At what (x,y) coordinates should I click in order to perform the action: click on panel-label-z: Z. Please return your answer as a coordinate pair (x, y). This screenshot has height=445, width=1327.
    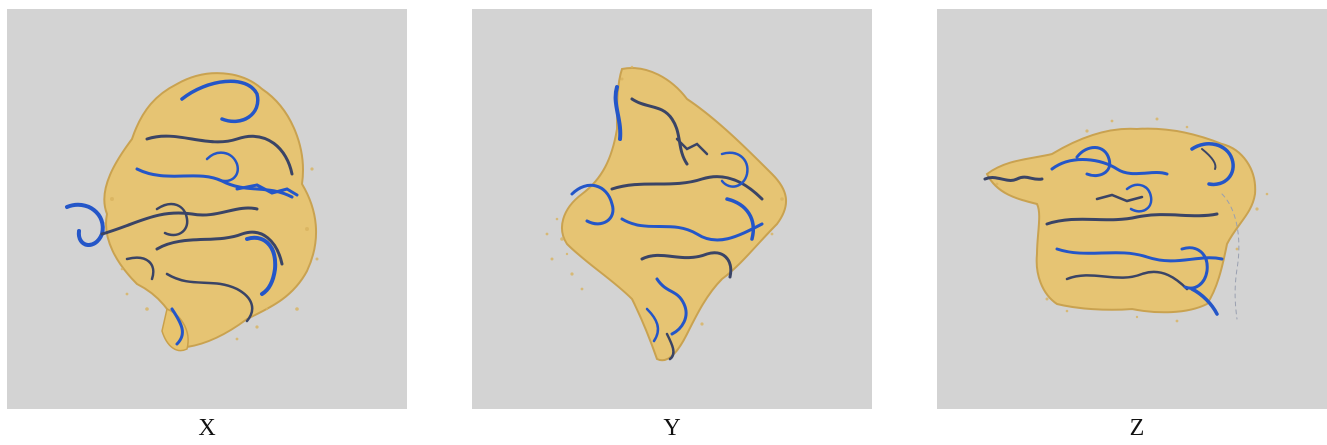
    Looking at the image, I should click on (1137, 428).